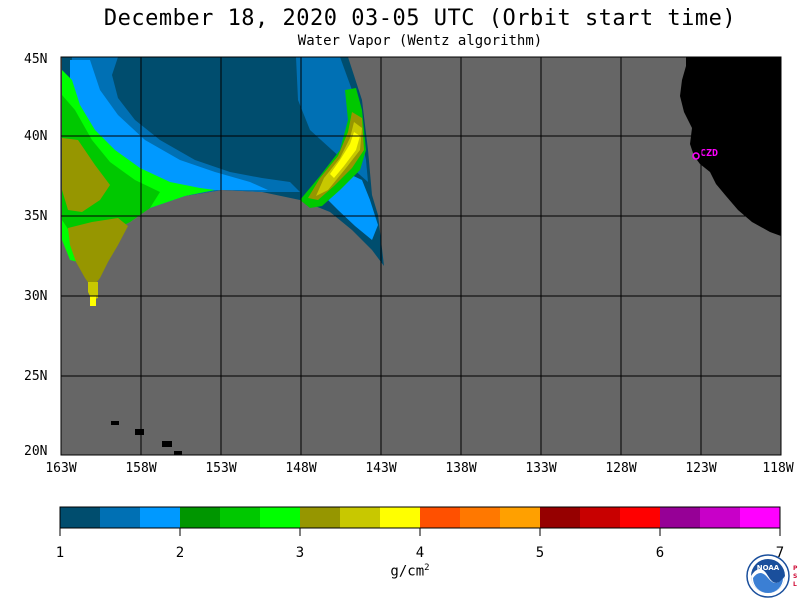 The height and width of the screenshot is (600, 800). Describe the element at coordinates (540, 553) in the screenshot. I see `colorbar-tick-5: 5` at that location.